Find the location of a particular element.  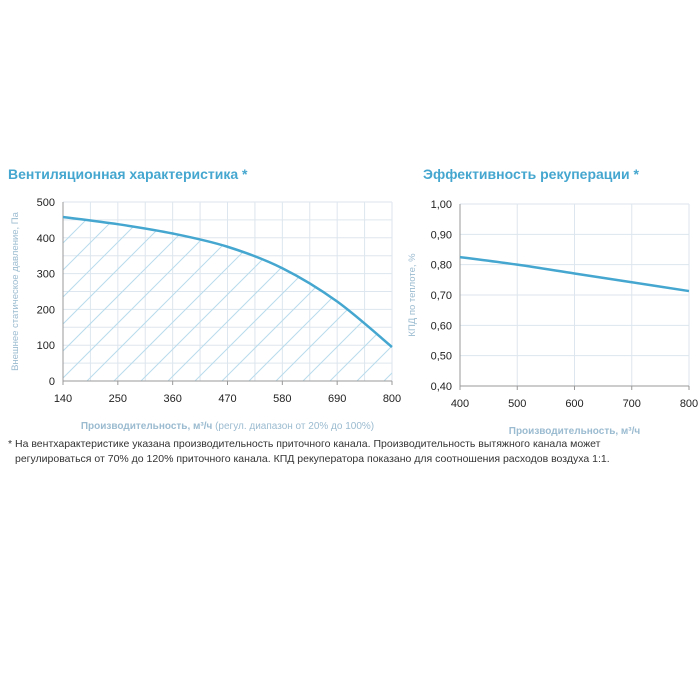

x-tick-label: 250 is located at coordinates (118, 399).